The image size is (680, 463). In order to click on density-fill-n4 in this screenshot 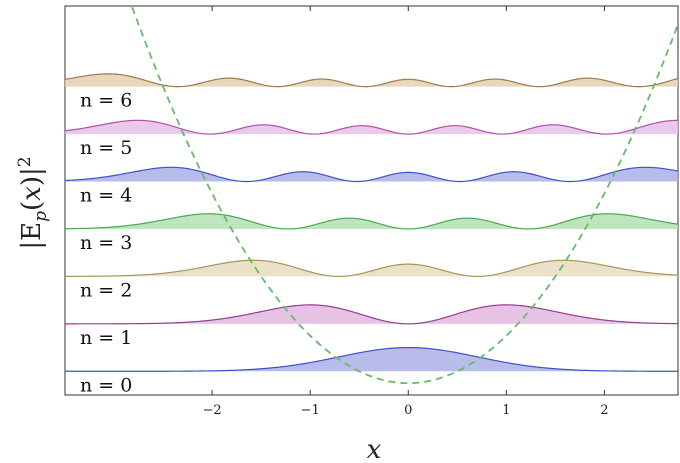, I will do `click(371, 174)`.